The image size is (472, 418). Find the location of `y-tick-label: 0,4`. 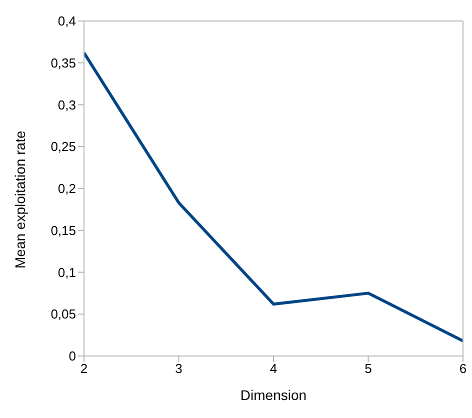

y-tick-label: 0,4 is located at coordinates (67, 21).